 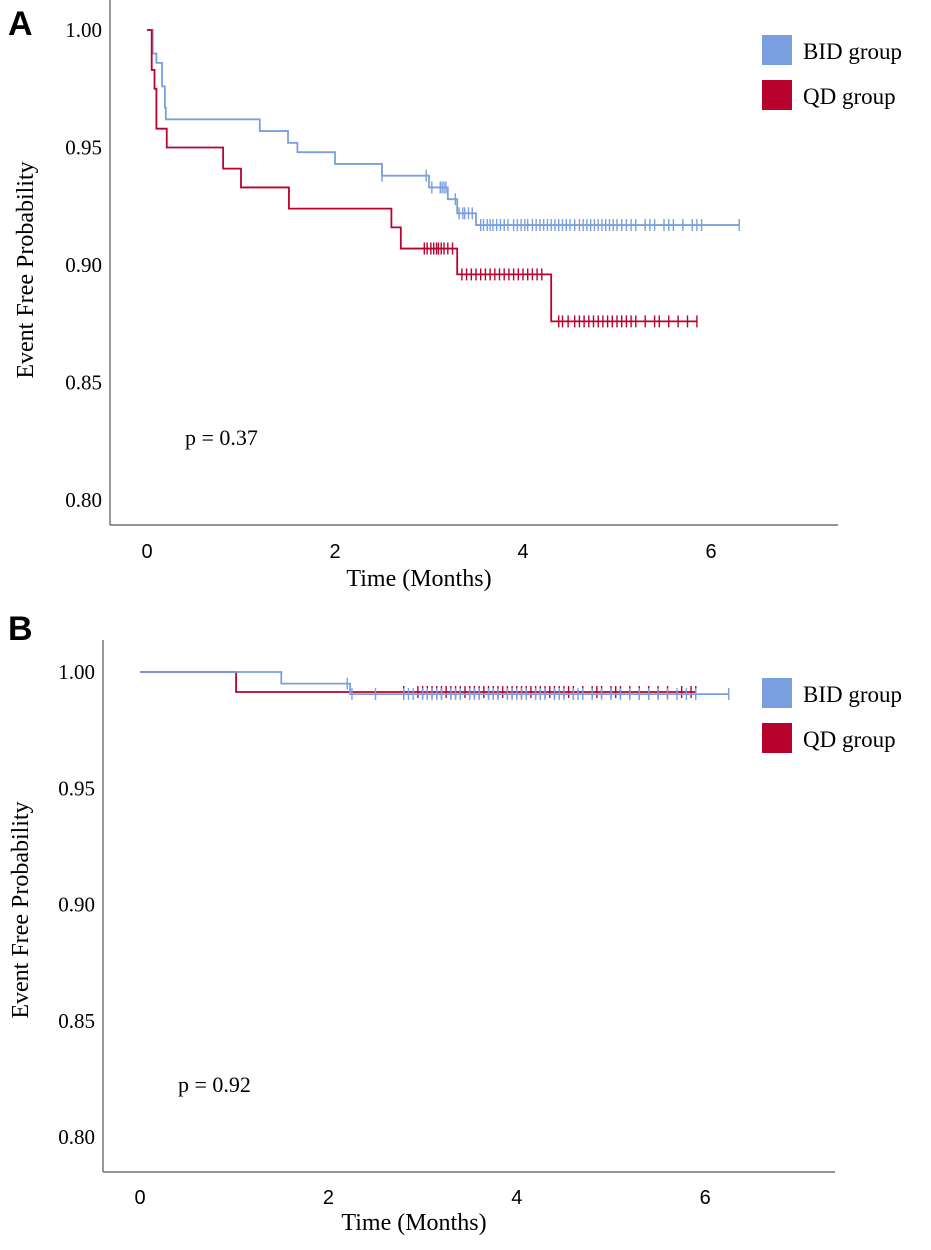 What do you see at coordinates (20, 629) in the screenshot?
I see `panel-label: B` at bounding box center [20, 629].